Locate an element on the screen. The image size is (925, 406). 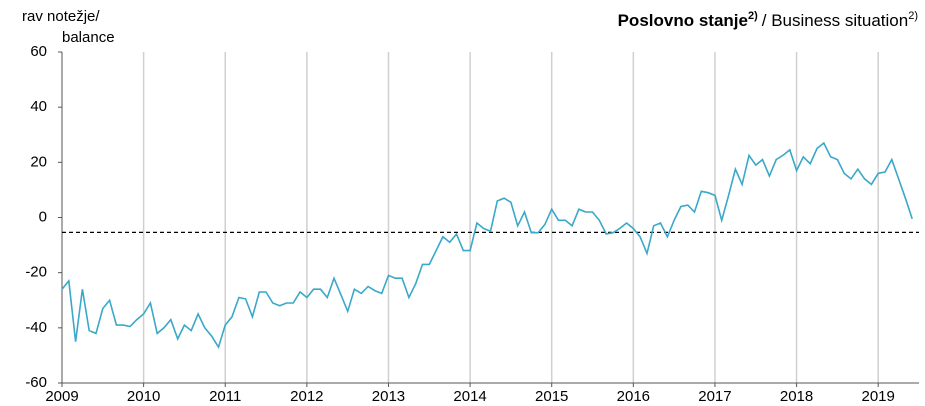
x-tick-label: 2011 is located at coordinates (225, 396).